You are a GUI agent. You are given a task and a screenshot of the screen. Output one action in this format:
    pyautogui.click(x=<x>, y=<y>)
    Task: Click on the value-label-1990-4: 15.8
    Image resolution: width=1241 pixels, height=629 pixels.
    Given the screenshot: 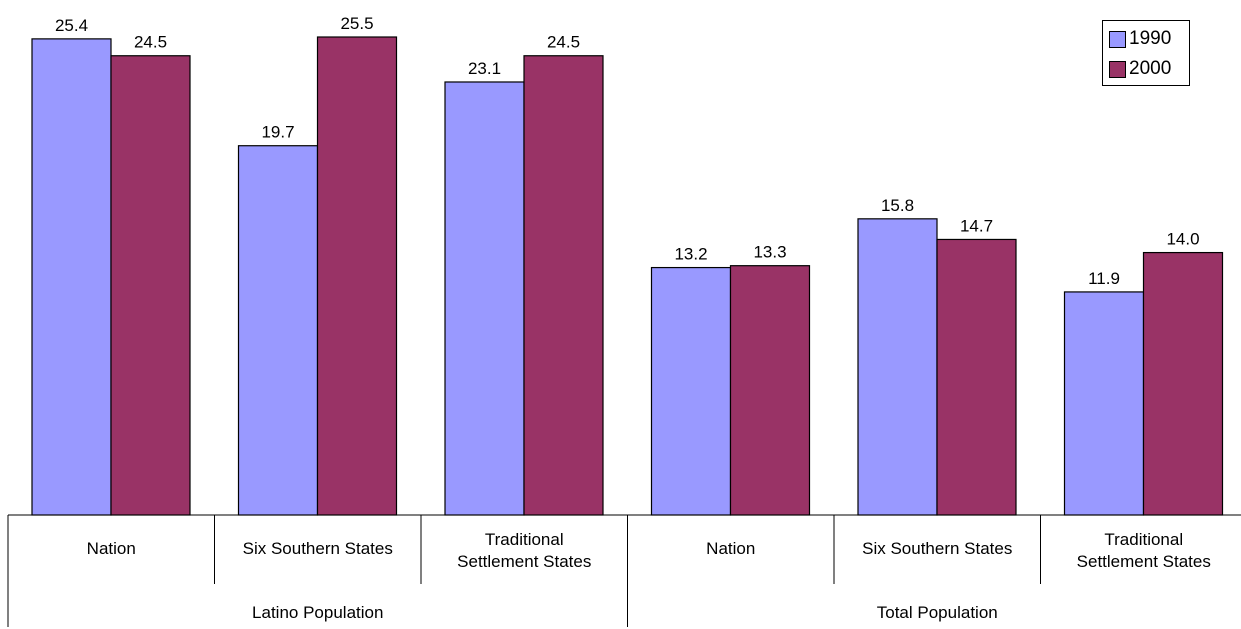 What is the action you would take?
    pyautogui.click(x=897, y=205)
    